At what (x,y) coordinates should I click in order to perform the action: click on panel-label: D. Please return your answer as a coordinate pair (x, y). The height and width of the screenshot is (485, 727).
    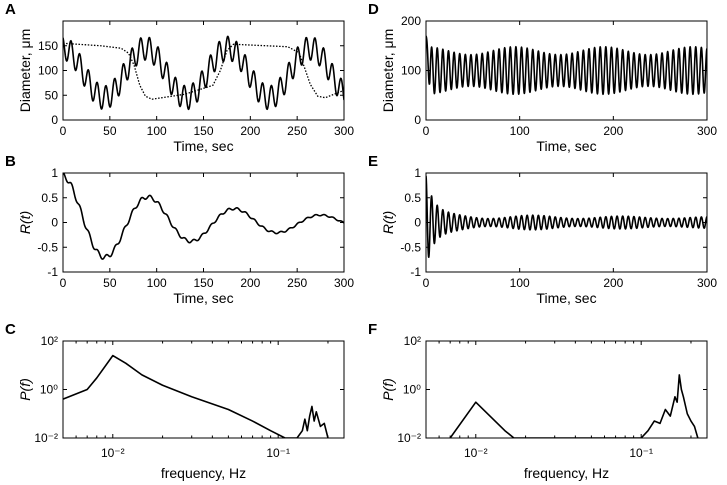
    Looking at the image, I should click on (373, 9).